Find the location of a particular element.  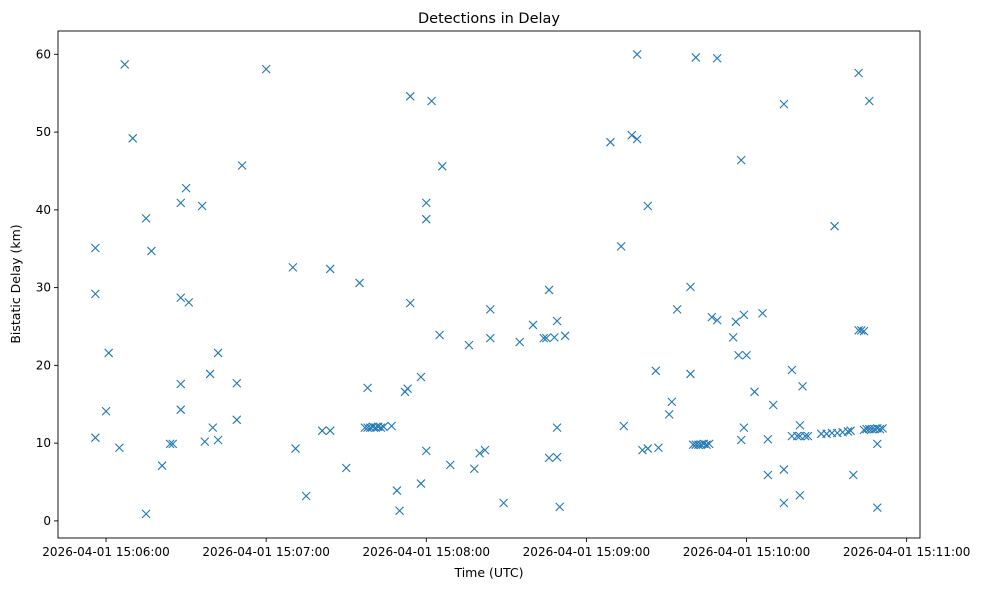

y-tick-label: 0 is located at coordinates (47, 521).